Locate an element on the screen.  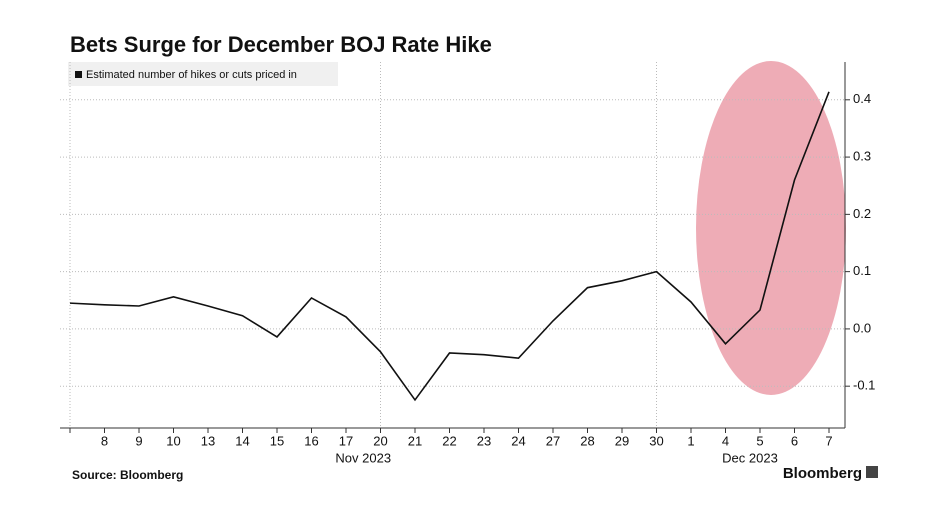
x-tick-label: 14 is located at coordinates (242, 440).